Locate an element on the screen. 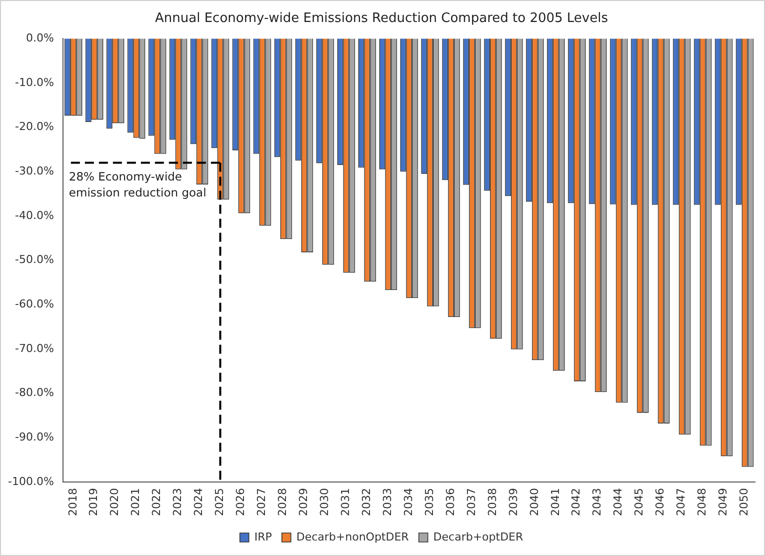 The image size is (765, 556). y-tick-label: -30.0% is located at coordinates (34, 171).